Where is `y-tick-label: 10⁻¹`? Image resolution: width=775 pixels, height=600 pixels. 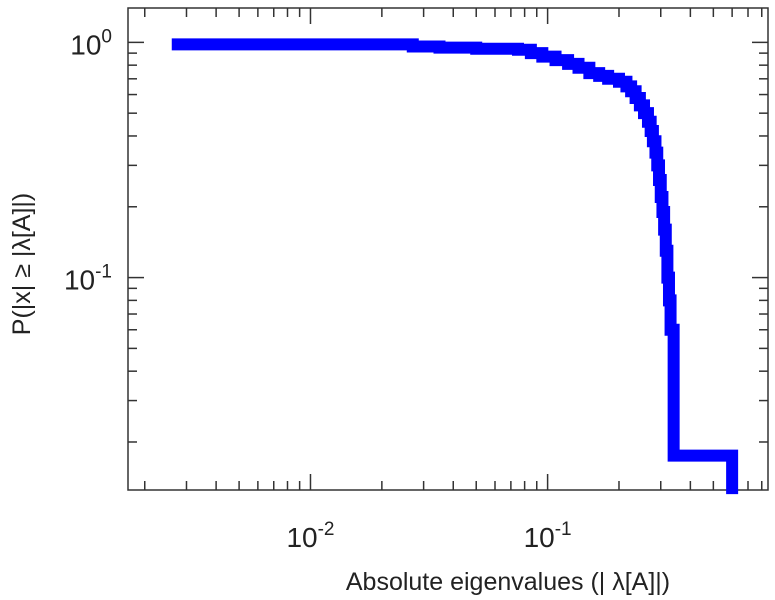
y-tick-label: 10⁻¹ is located at coordinates (88, 279).